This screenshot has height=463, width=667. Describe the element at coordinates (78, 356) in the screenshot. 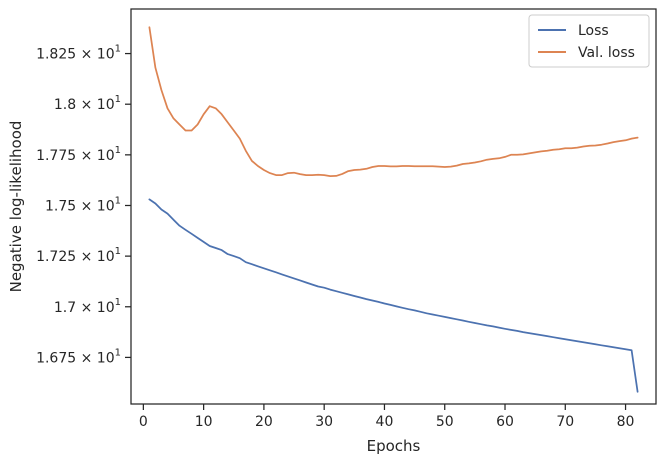

I see `y-tick-label: 1.675 × 10¹` at that location.